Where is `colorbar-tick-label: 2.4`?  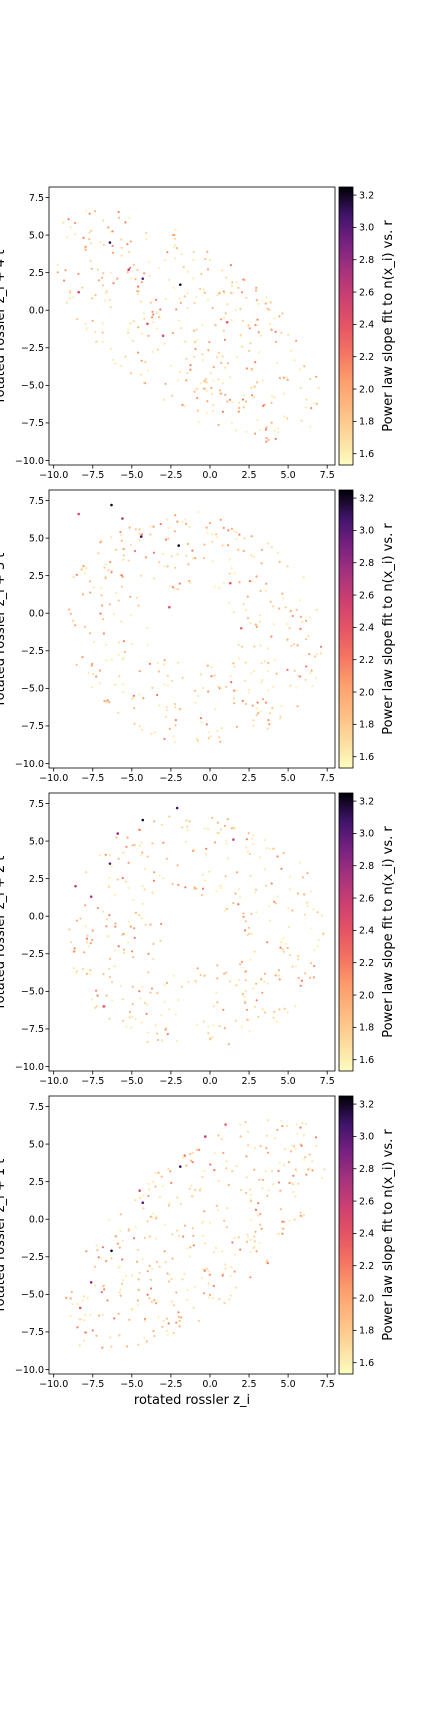 colorbar-tick-label: 2.4 is located at coordinates (366, 325).